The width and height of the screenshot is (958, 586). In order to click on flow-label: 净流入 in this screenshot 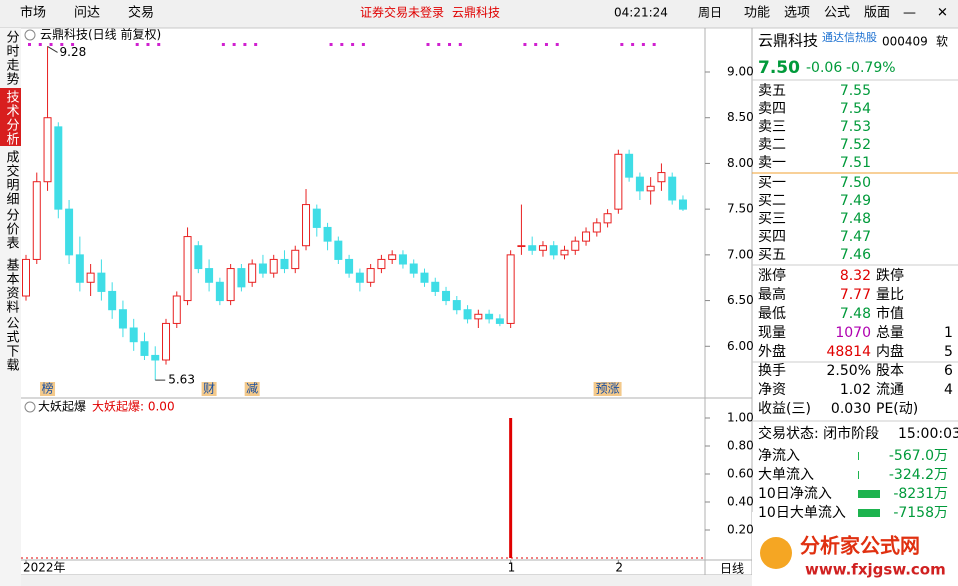, I will do `click(779, 456)`.